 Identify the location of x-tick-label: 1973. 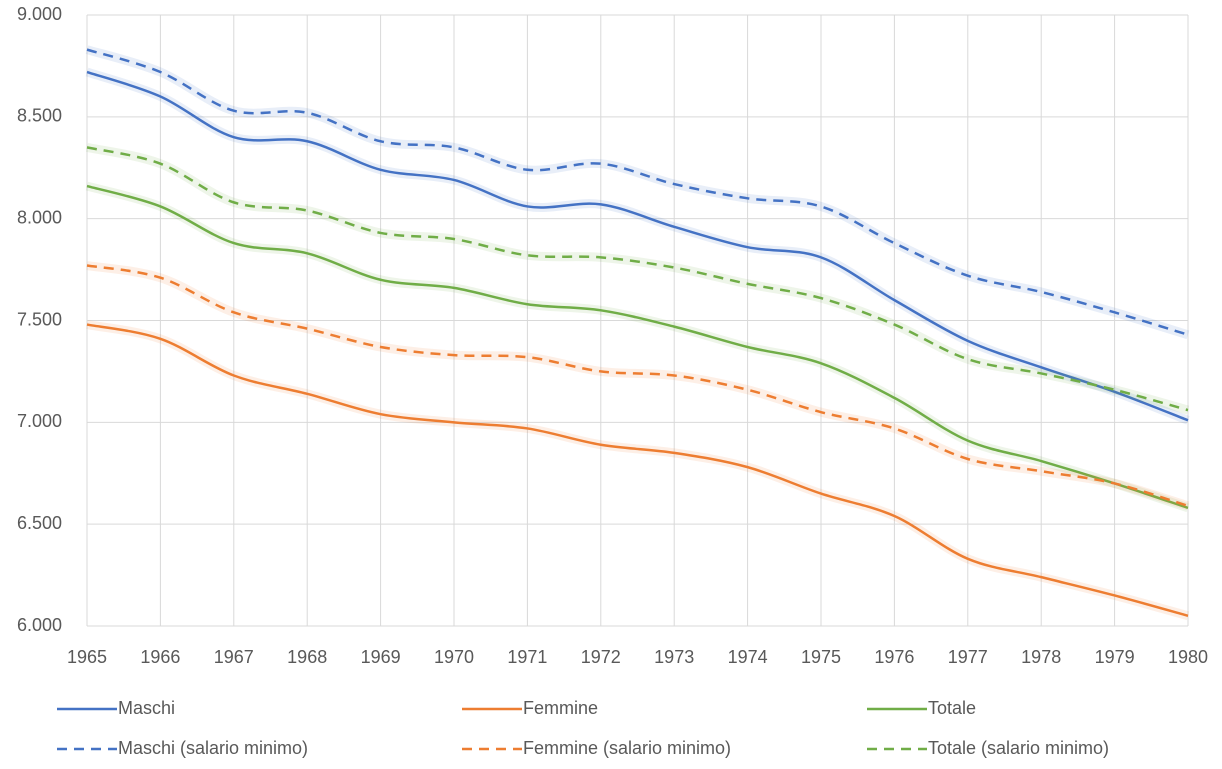
(674, 657).